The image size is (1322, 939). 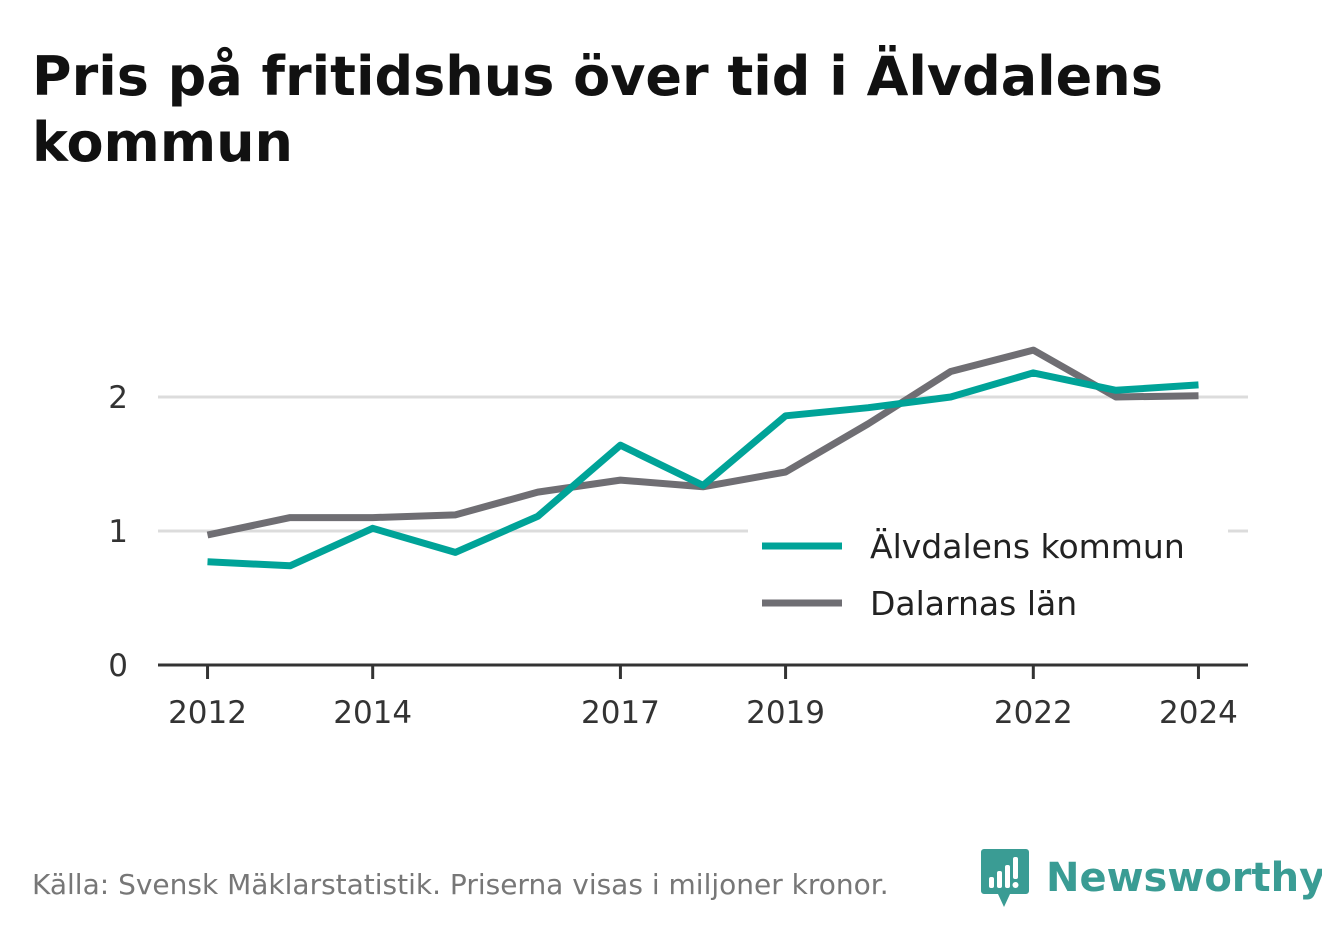 What do you see at coordinates (620, 713) in the screenshot?
I see `x-tick-label: 2017` at bounding box center [620, 713].